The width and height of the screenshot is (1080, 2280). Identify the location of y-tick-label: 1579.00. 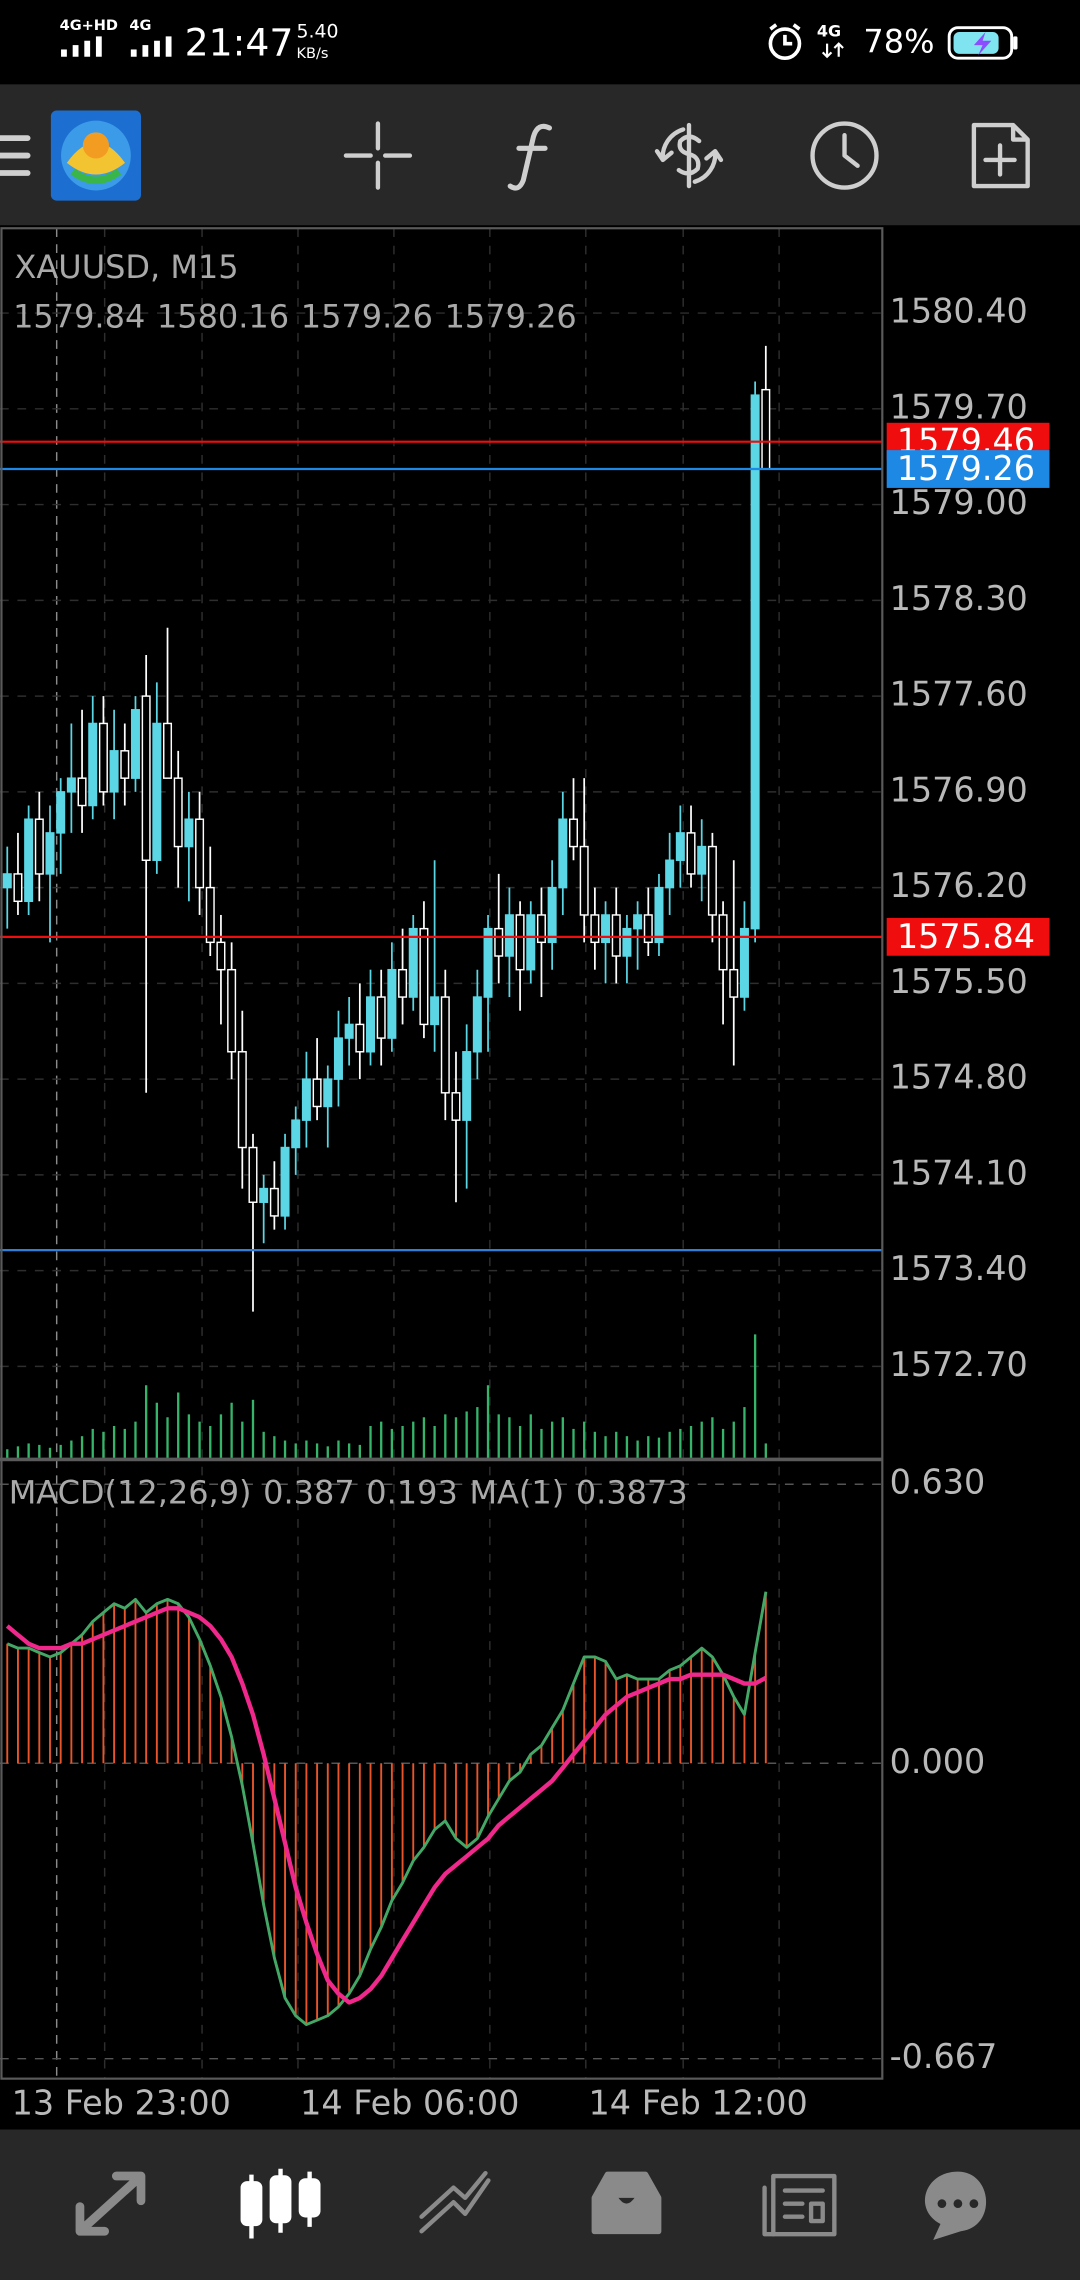
(959, 502).